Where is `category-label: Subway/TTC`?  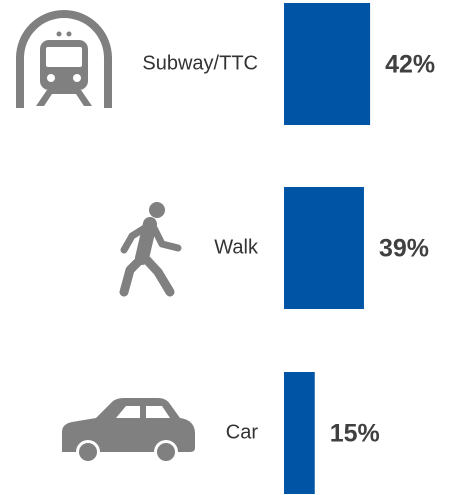 category-label: Subway/TTC is located at coordinates (200, 63).